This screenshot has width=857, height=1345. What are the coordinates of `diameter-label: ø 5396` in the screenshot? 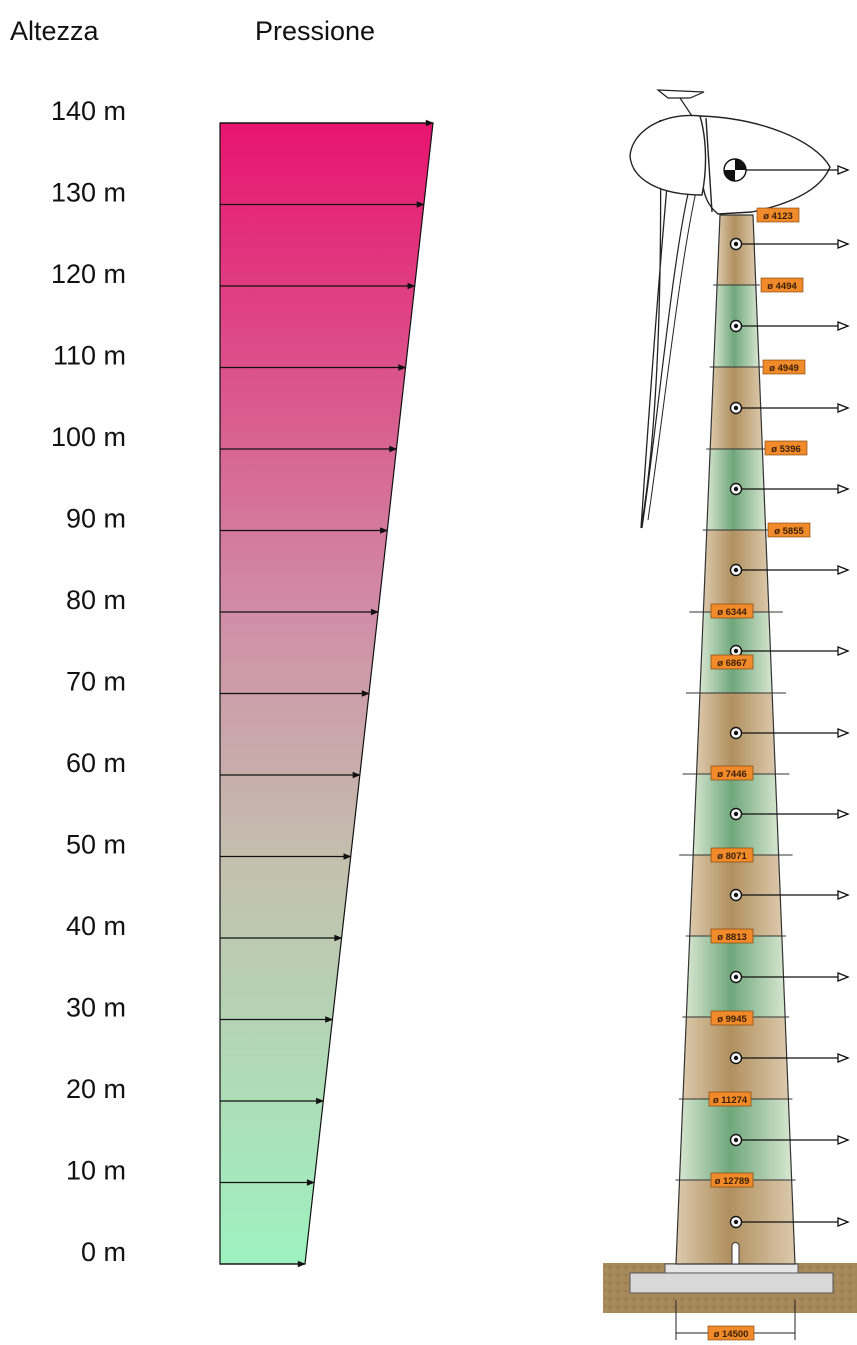 It's located at (786, 449).